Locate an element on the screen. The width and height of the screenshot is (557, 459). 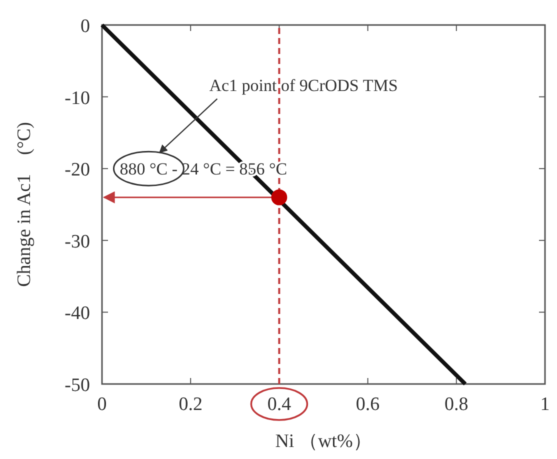
y-tick-label: -50 is located at coordinates (77, 385).